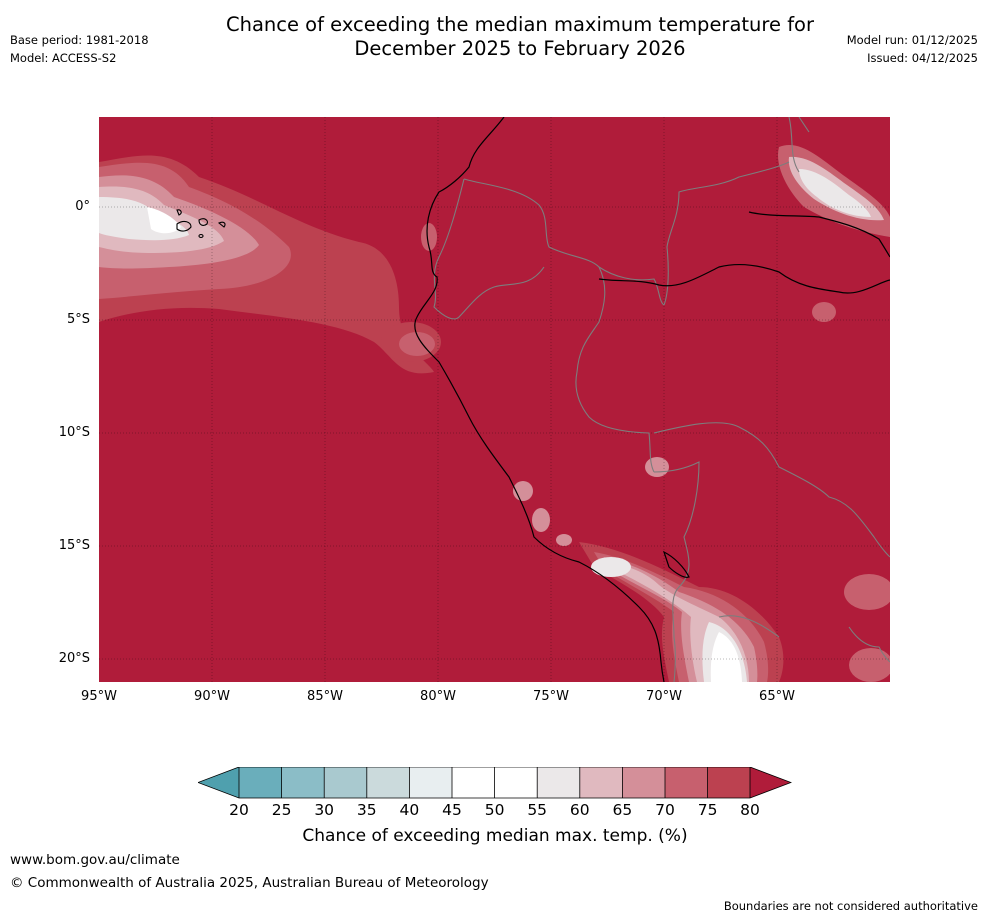  Describe the element at coordinates (79, 40) in the screenshot. I see `base-period-text: Base period: 1981-2018` at that location.